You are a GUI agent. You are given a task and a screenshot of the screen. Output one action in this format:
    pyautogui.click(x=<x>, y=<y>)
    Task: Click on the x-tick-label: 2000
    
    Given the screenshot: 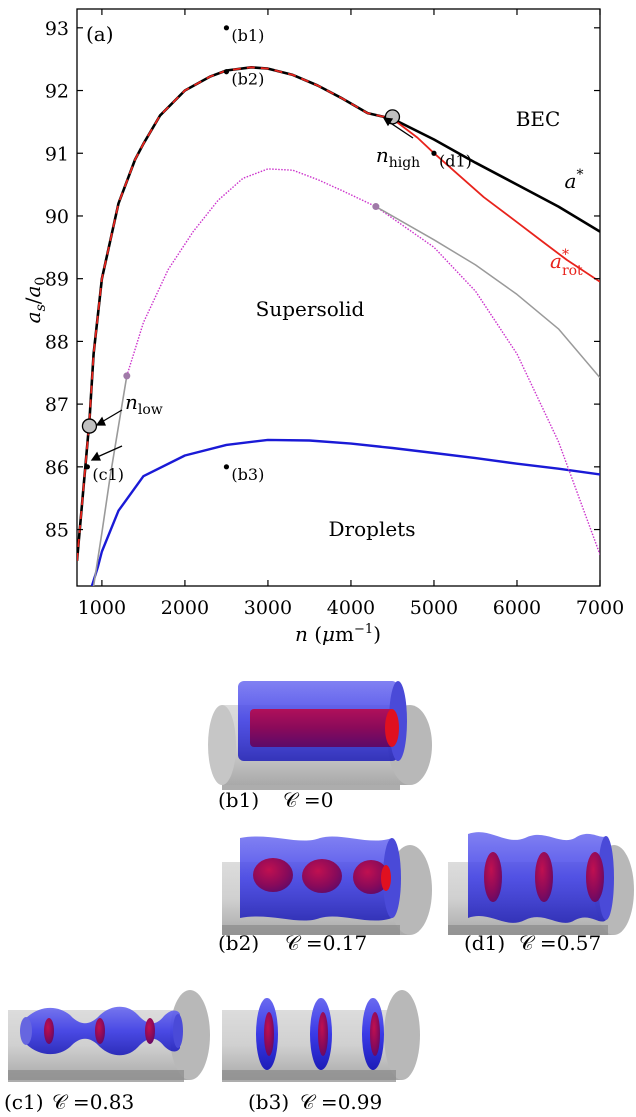 What is the action you would take?
    pyautogui.click(x=185, y=608)
    